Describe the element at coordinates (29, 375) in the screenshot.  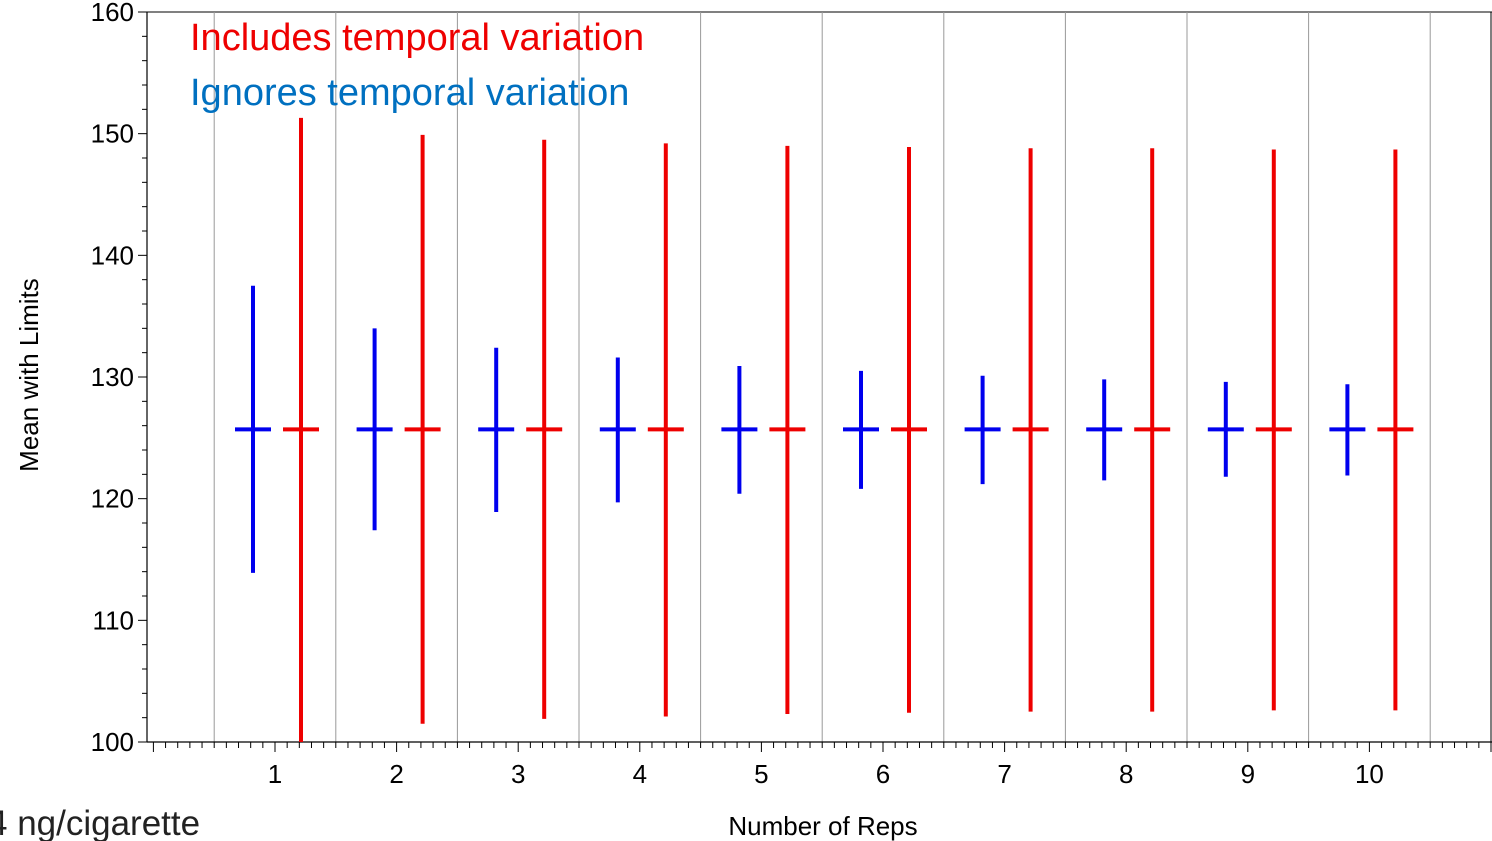
I see `y-axis-title: Mean with Limits` at that location.